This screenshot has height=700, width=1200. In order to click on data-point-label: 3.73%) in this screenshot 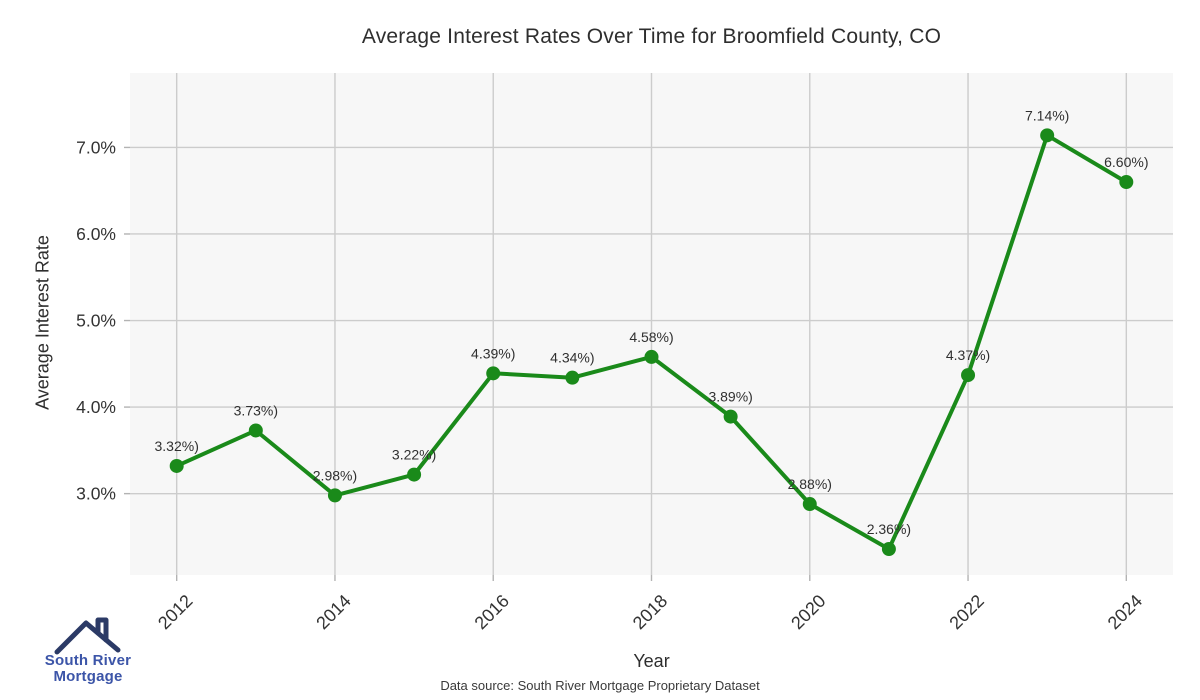, I will do `click(256, 410)`.